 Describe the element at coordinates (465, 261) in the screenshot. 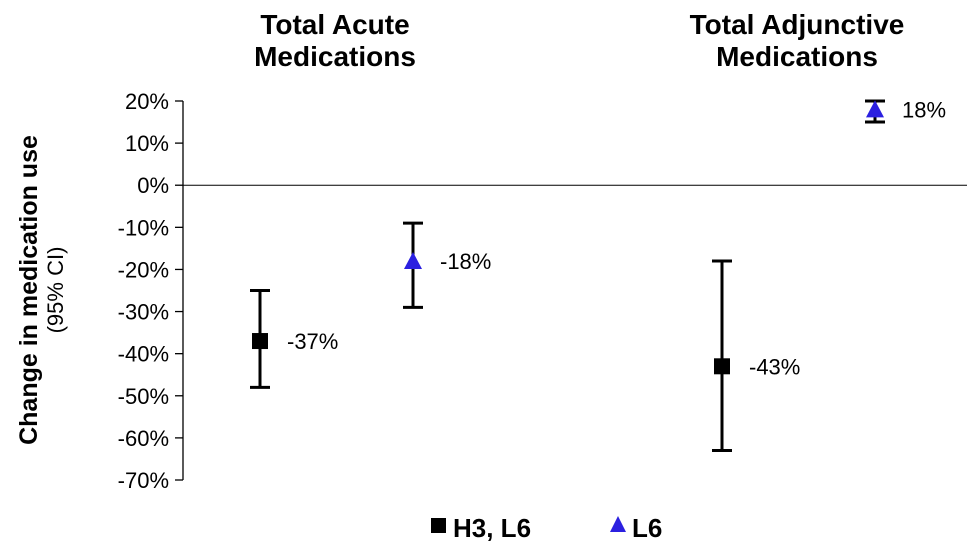

I see `data-label: -18%` at that location.